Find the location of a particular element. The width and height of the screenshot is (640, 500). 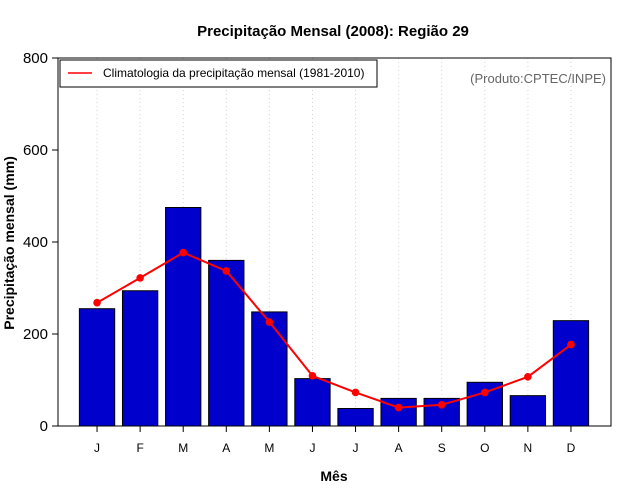

product-credit: (Produto:CPTEC/INPE) is located at coordinates (538, 78).